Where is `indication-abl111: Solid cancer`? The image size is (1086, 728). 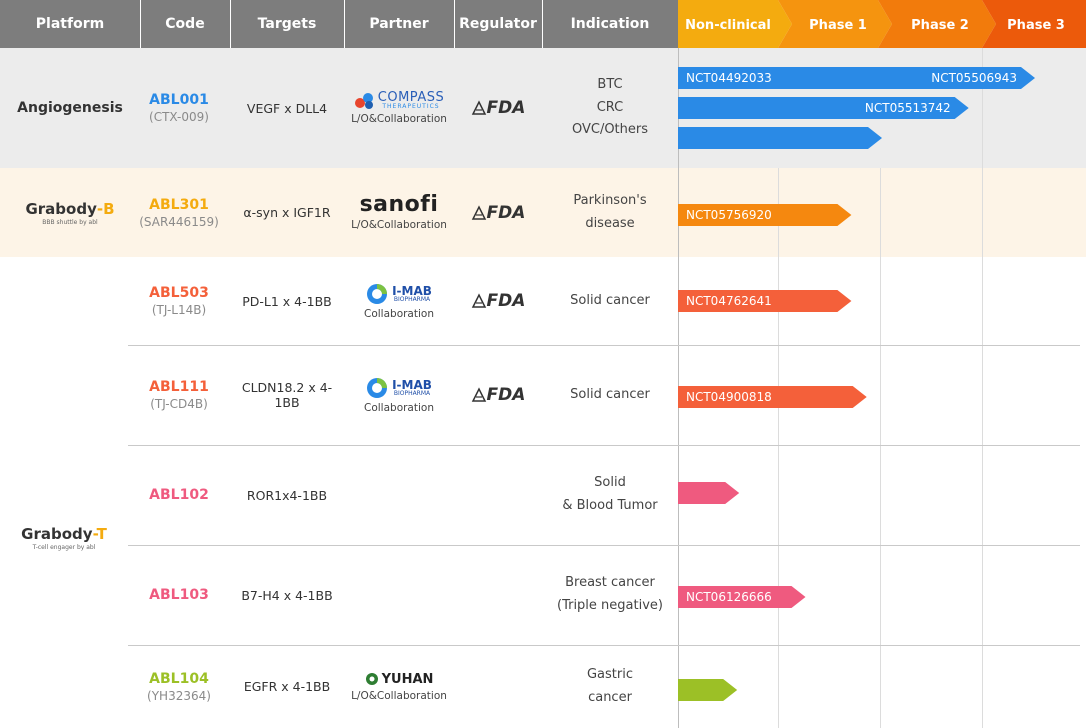
indication-abl111: Solid cancer is located at coordinates (610, 395).